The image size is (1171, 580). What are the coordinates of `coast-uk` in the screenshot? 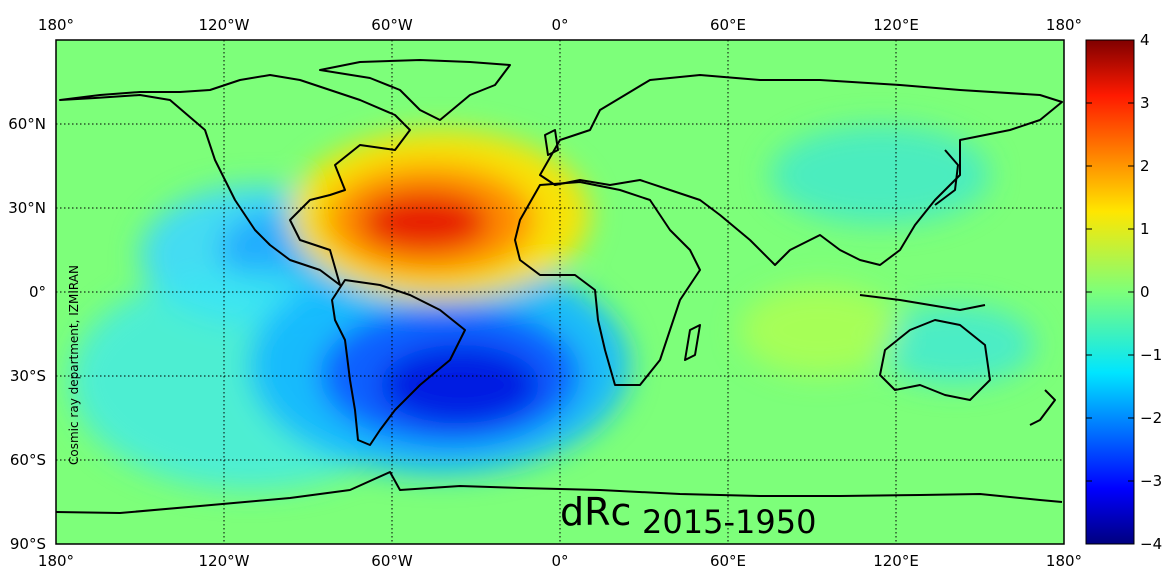 It's located at (551, 142).